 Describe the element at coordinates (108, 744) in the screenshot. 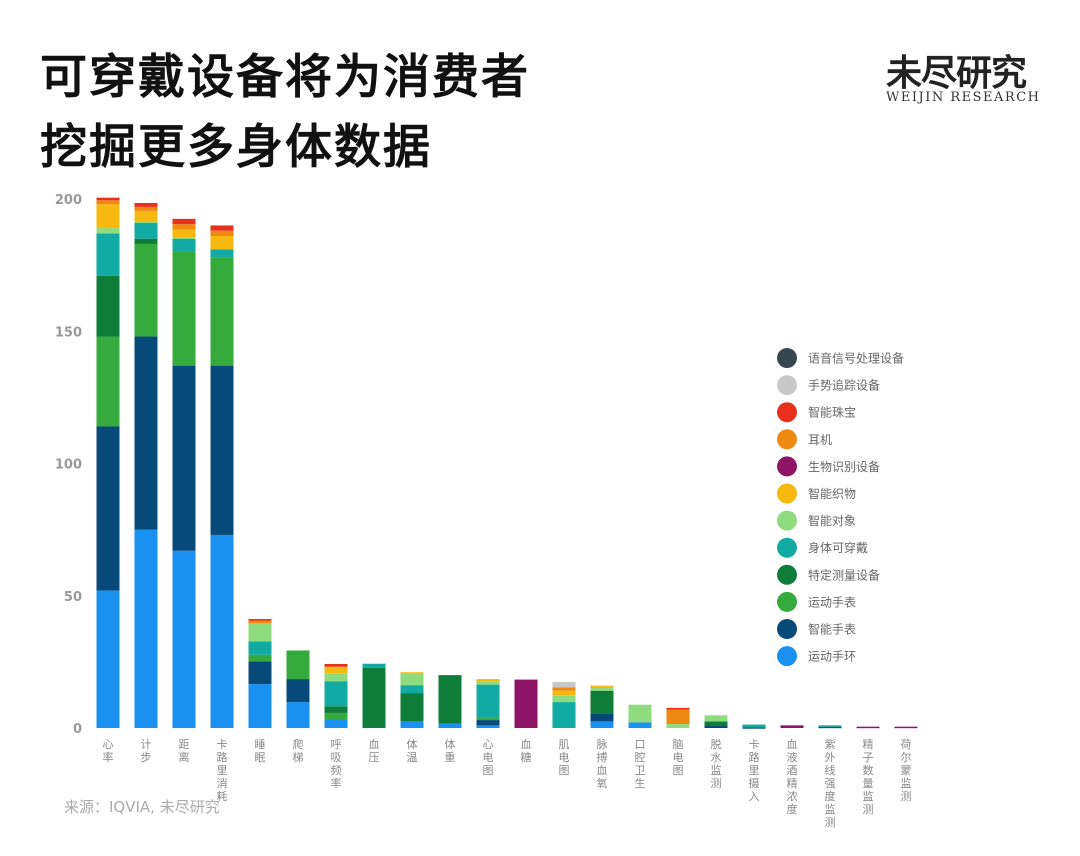

I see `x-tick-label: 心` at that location.